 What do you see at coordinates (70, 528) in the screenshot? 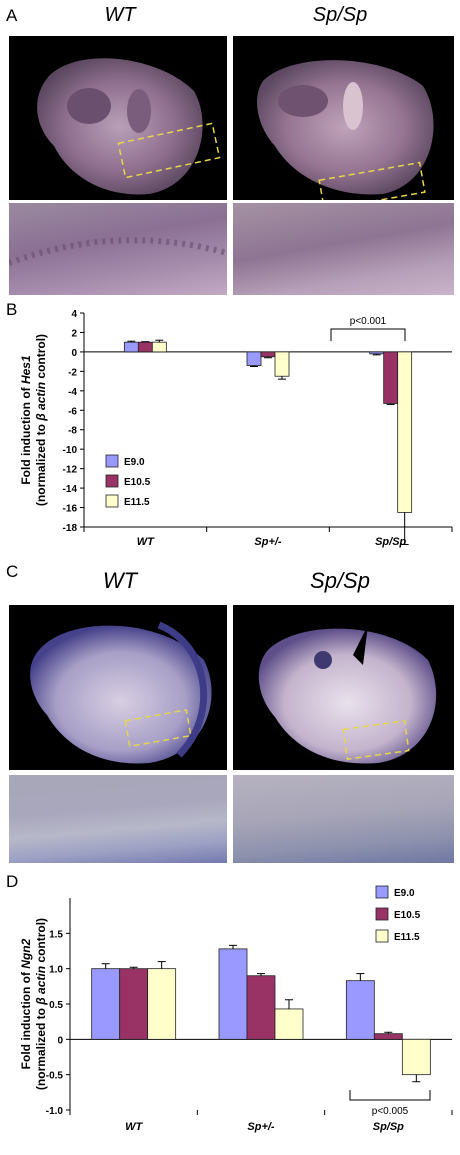
I see `y-tick-label: -18` at bounding box center [70, 528].